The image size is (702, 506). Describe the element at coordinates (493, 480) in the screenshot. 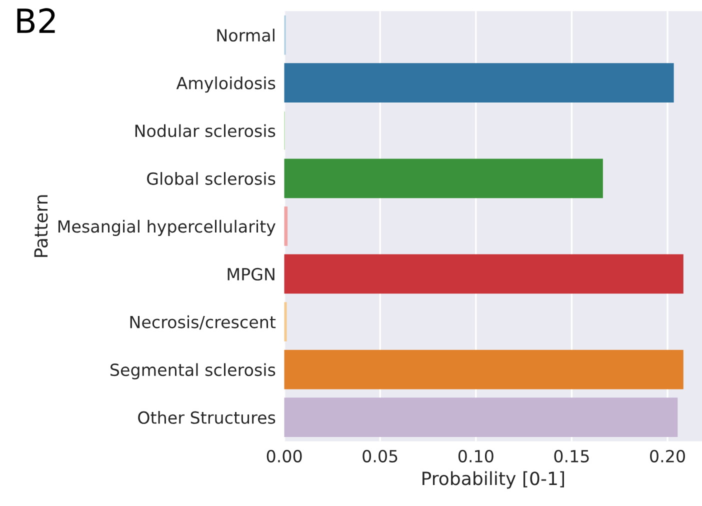

I see `x-axis-title: Probability [0-1]` at that location.